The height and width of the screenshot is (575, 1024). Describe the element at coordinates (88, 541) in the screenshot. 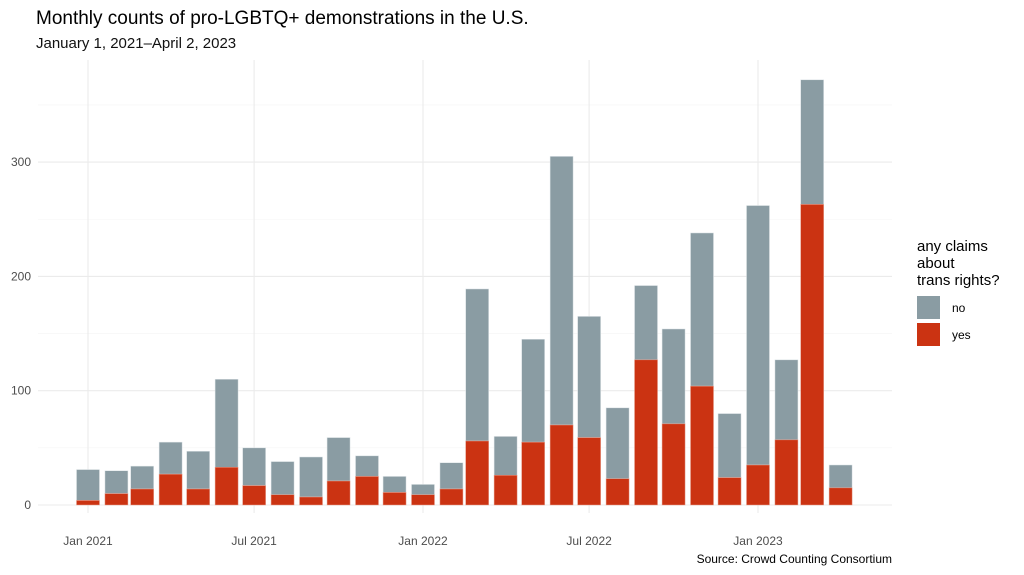

I see `x-tick-label: Jan 2021` at that location.